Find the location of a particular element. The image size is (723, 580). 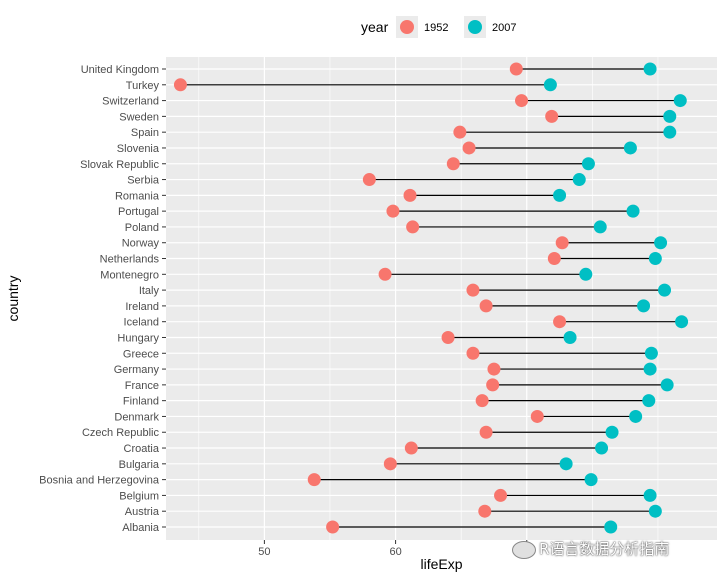

y-tick-label: Portugal is located at coordinates (138, 212).